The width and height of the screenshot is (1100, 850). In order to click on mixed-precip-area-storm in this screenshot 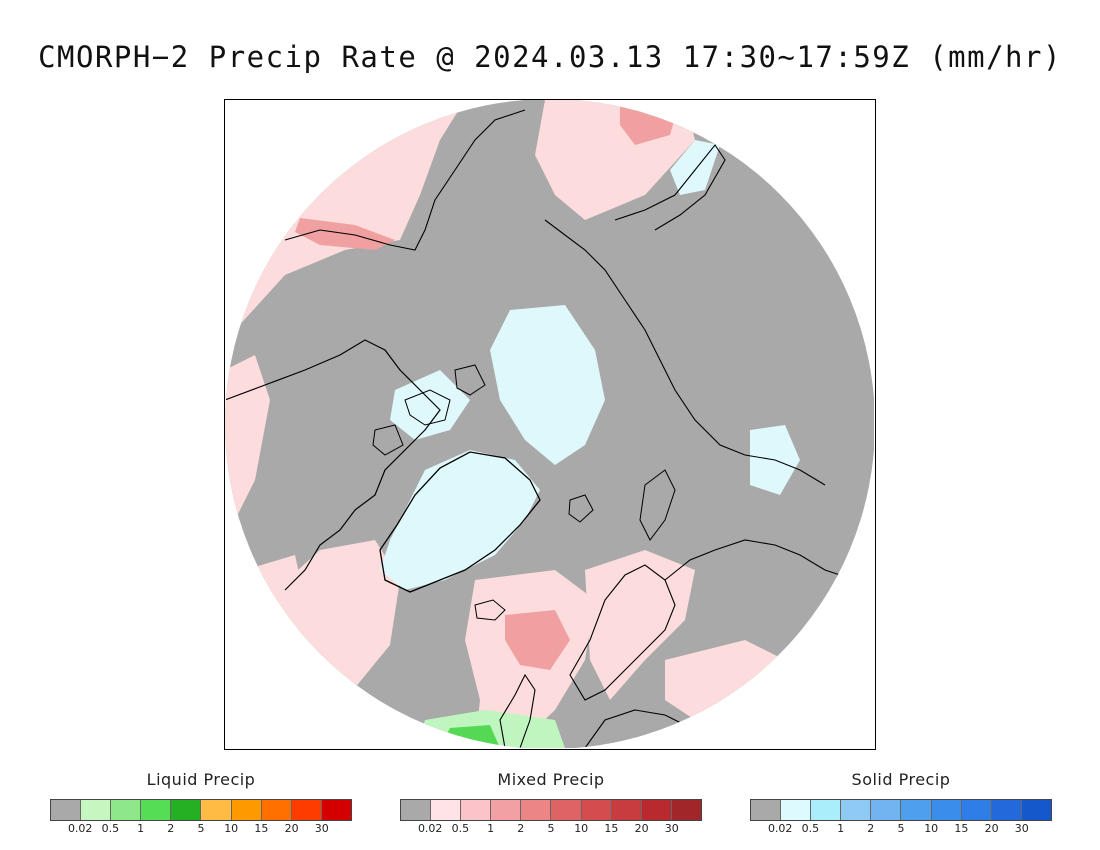, I will do `click(537, 640)`.